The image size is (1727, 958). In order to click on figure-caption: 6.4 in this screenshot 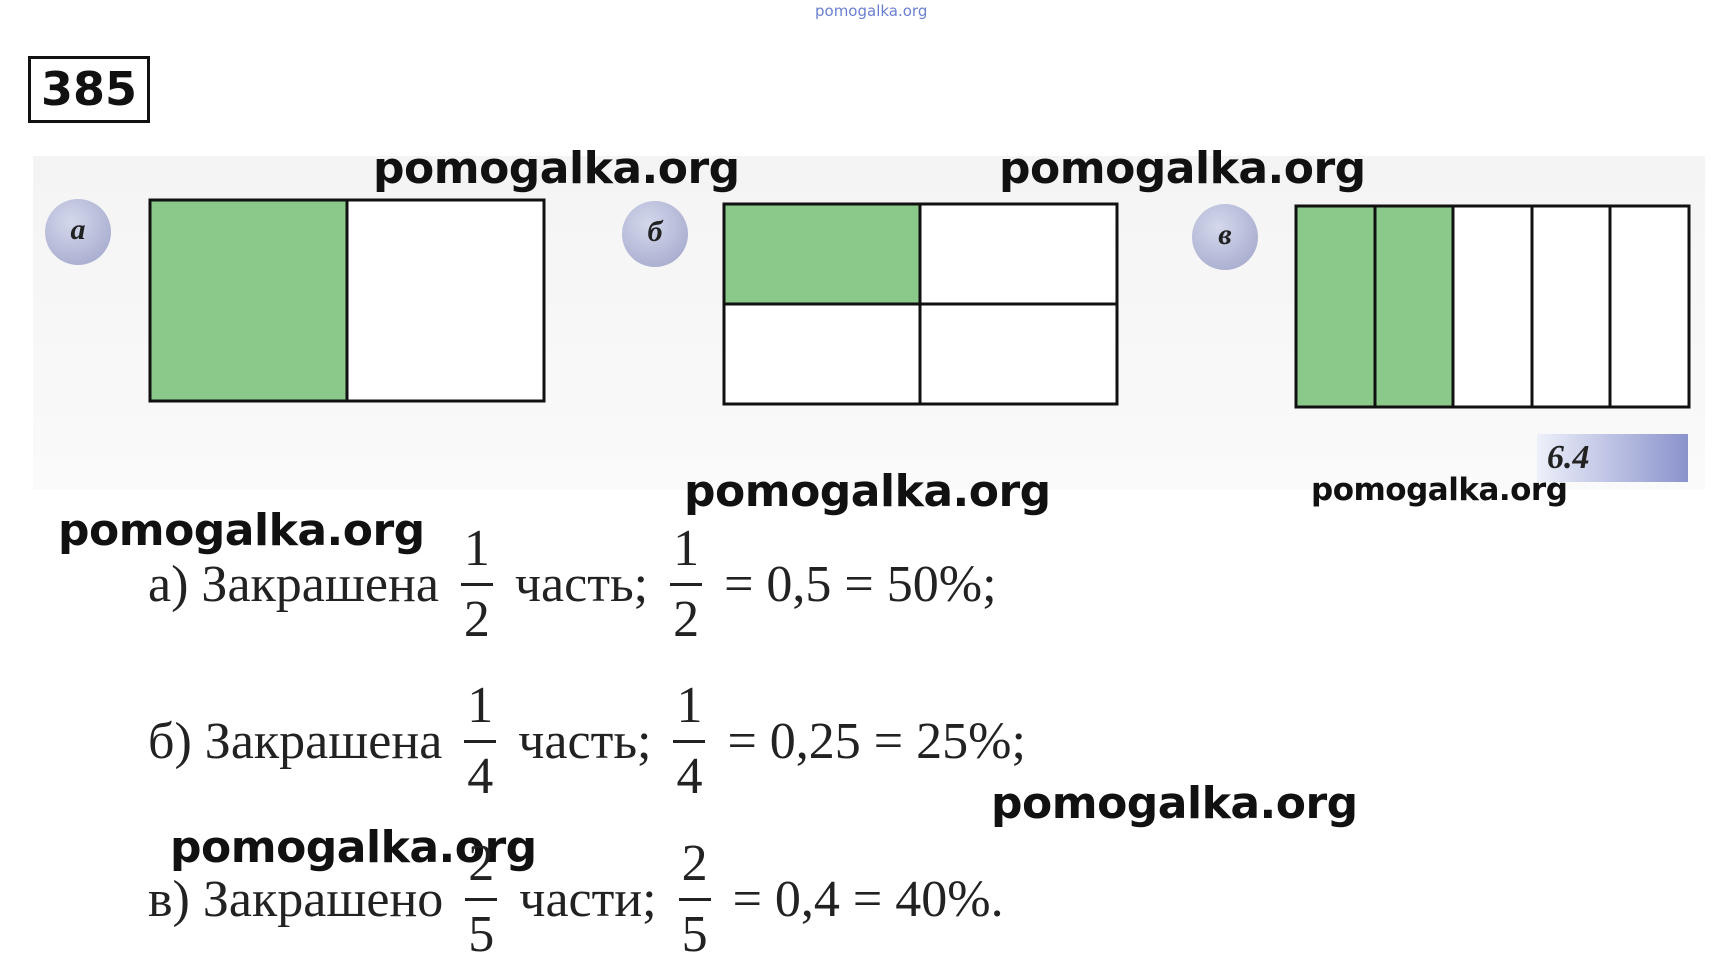, I will do `click(1612, 458)`.